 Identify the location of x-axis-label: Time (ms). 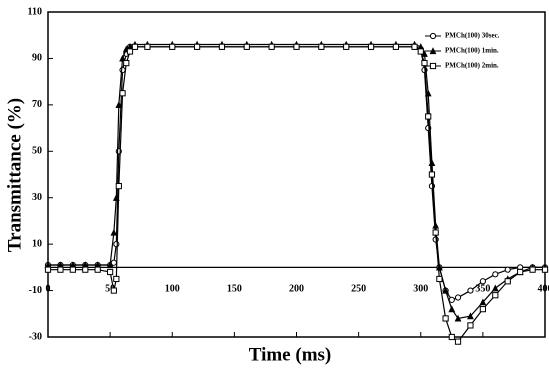
(290, 354).